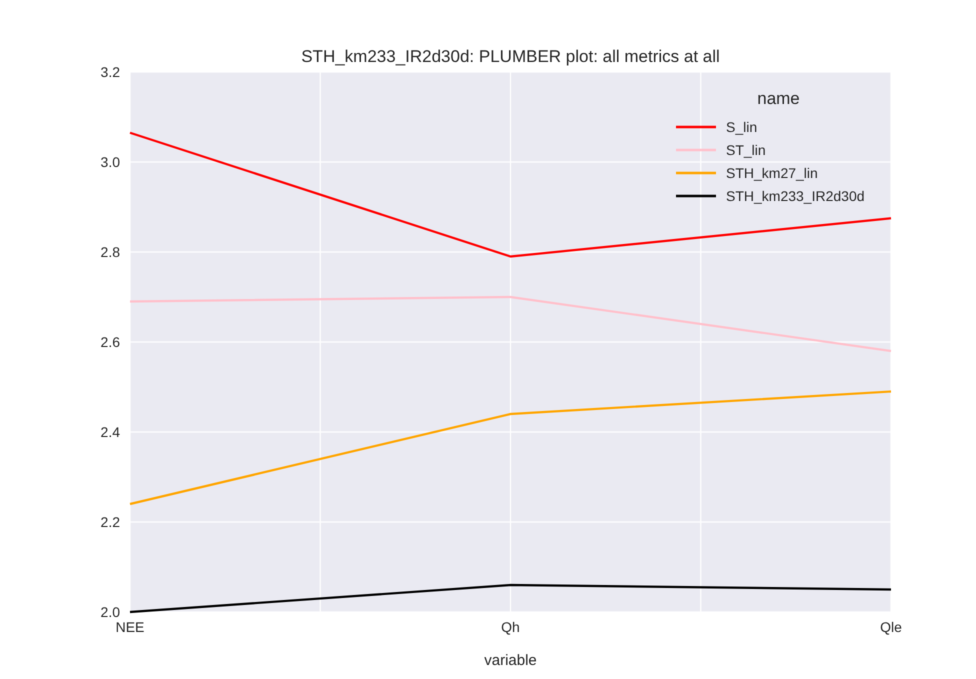 The height and width of the screenshot is (679, 976). I want to click on legend-label: S_lin, so click(742, 126).